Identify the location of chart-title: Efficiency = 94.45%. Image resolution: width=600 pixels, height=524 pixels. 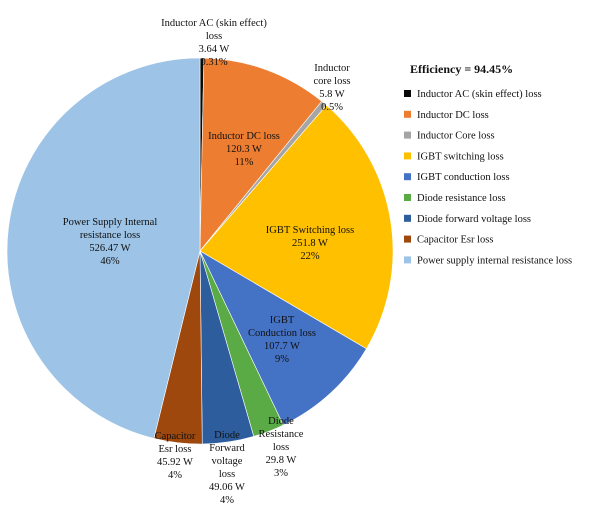
(461, 69).